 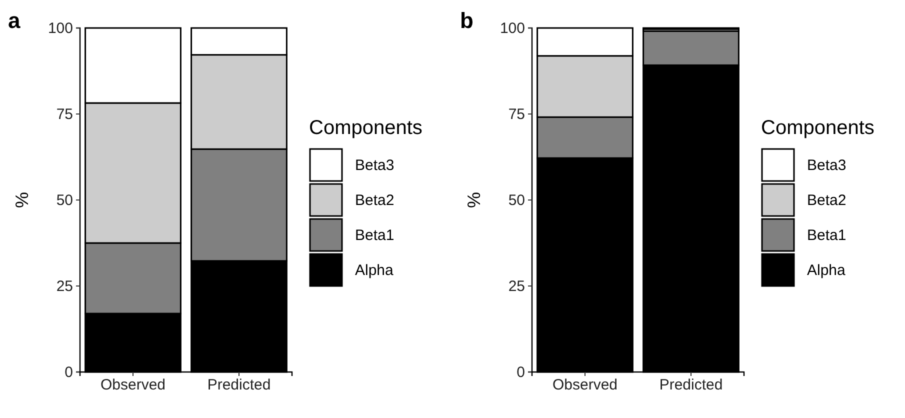 I want to click on chart-title: a, so click(x=14, y=20).